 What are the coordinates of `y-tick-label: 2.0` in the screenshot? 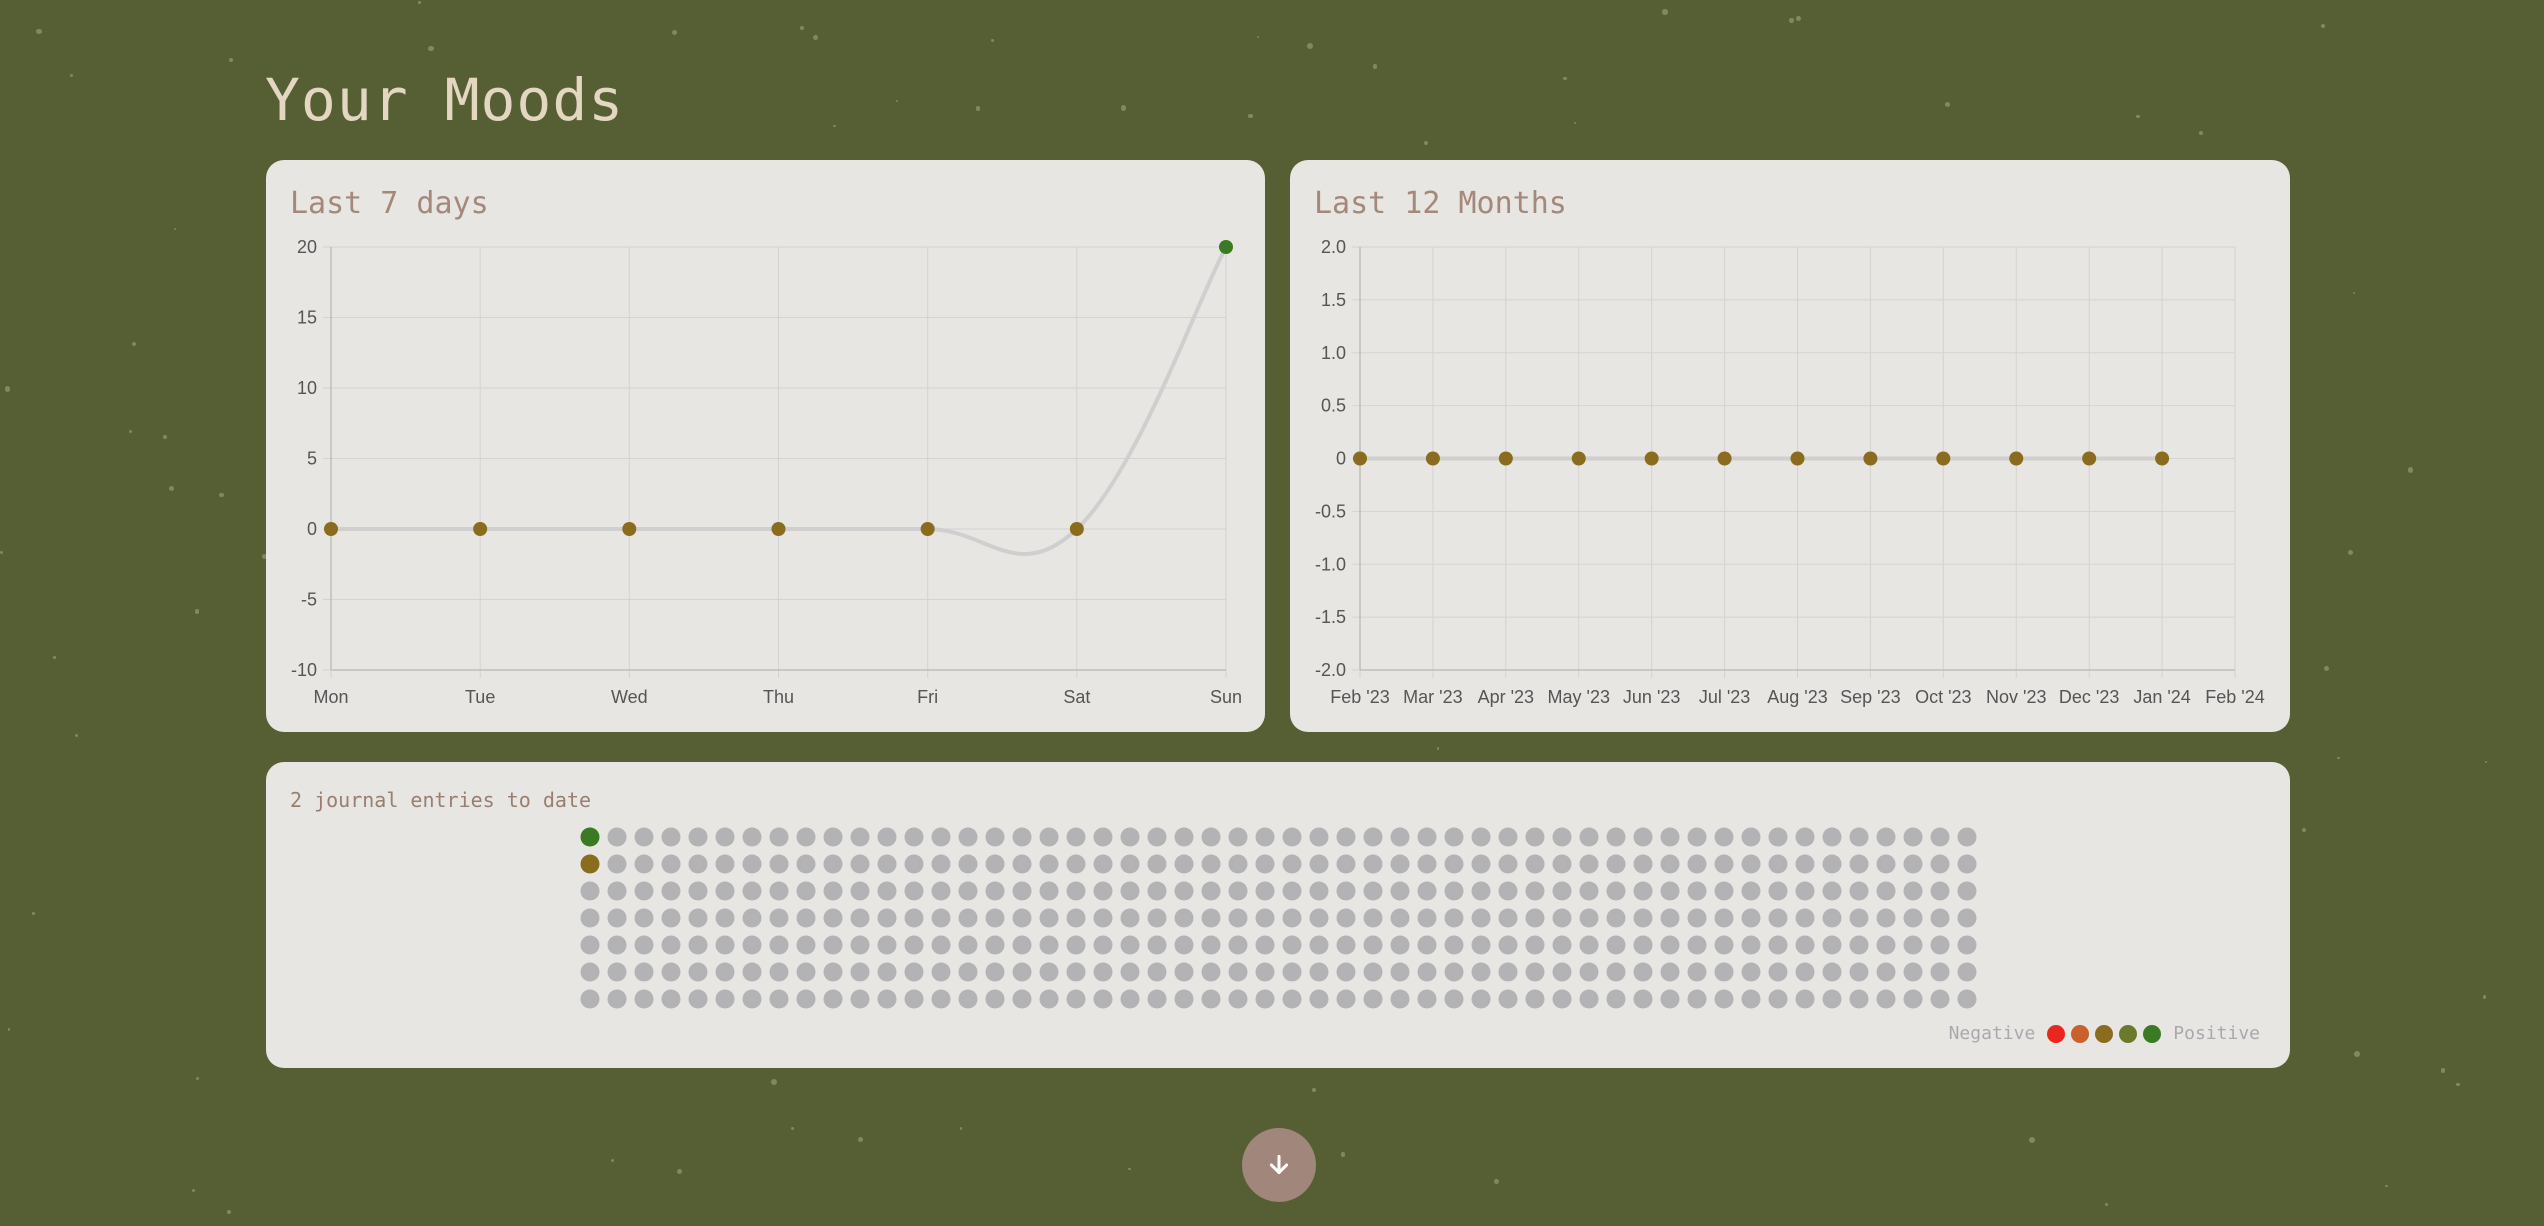 It's located at (1333, 247).